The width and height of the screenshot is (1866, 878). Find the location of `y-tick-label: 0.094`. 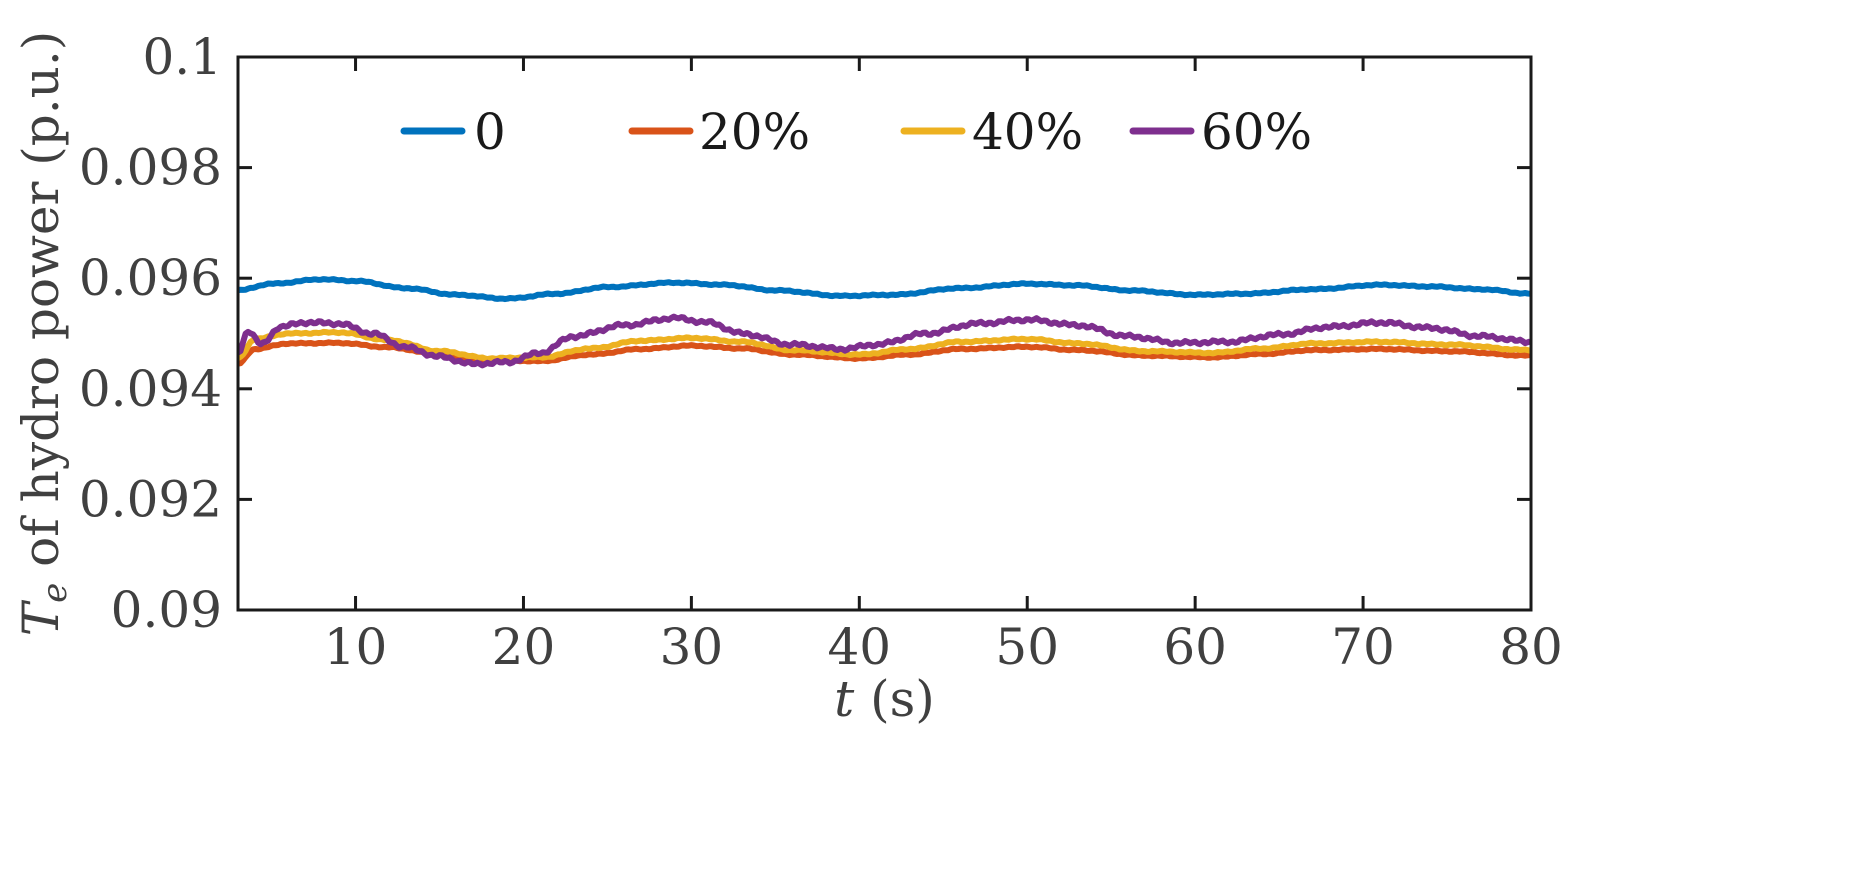

y-tick-label: 0.094 is located at coordinates (150, 389).